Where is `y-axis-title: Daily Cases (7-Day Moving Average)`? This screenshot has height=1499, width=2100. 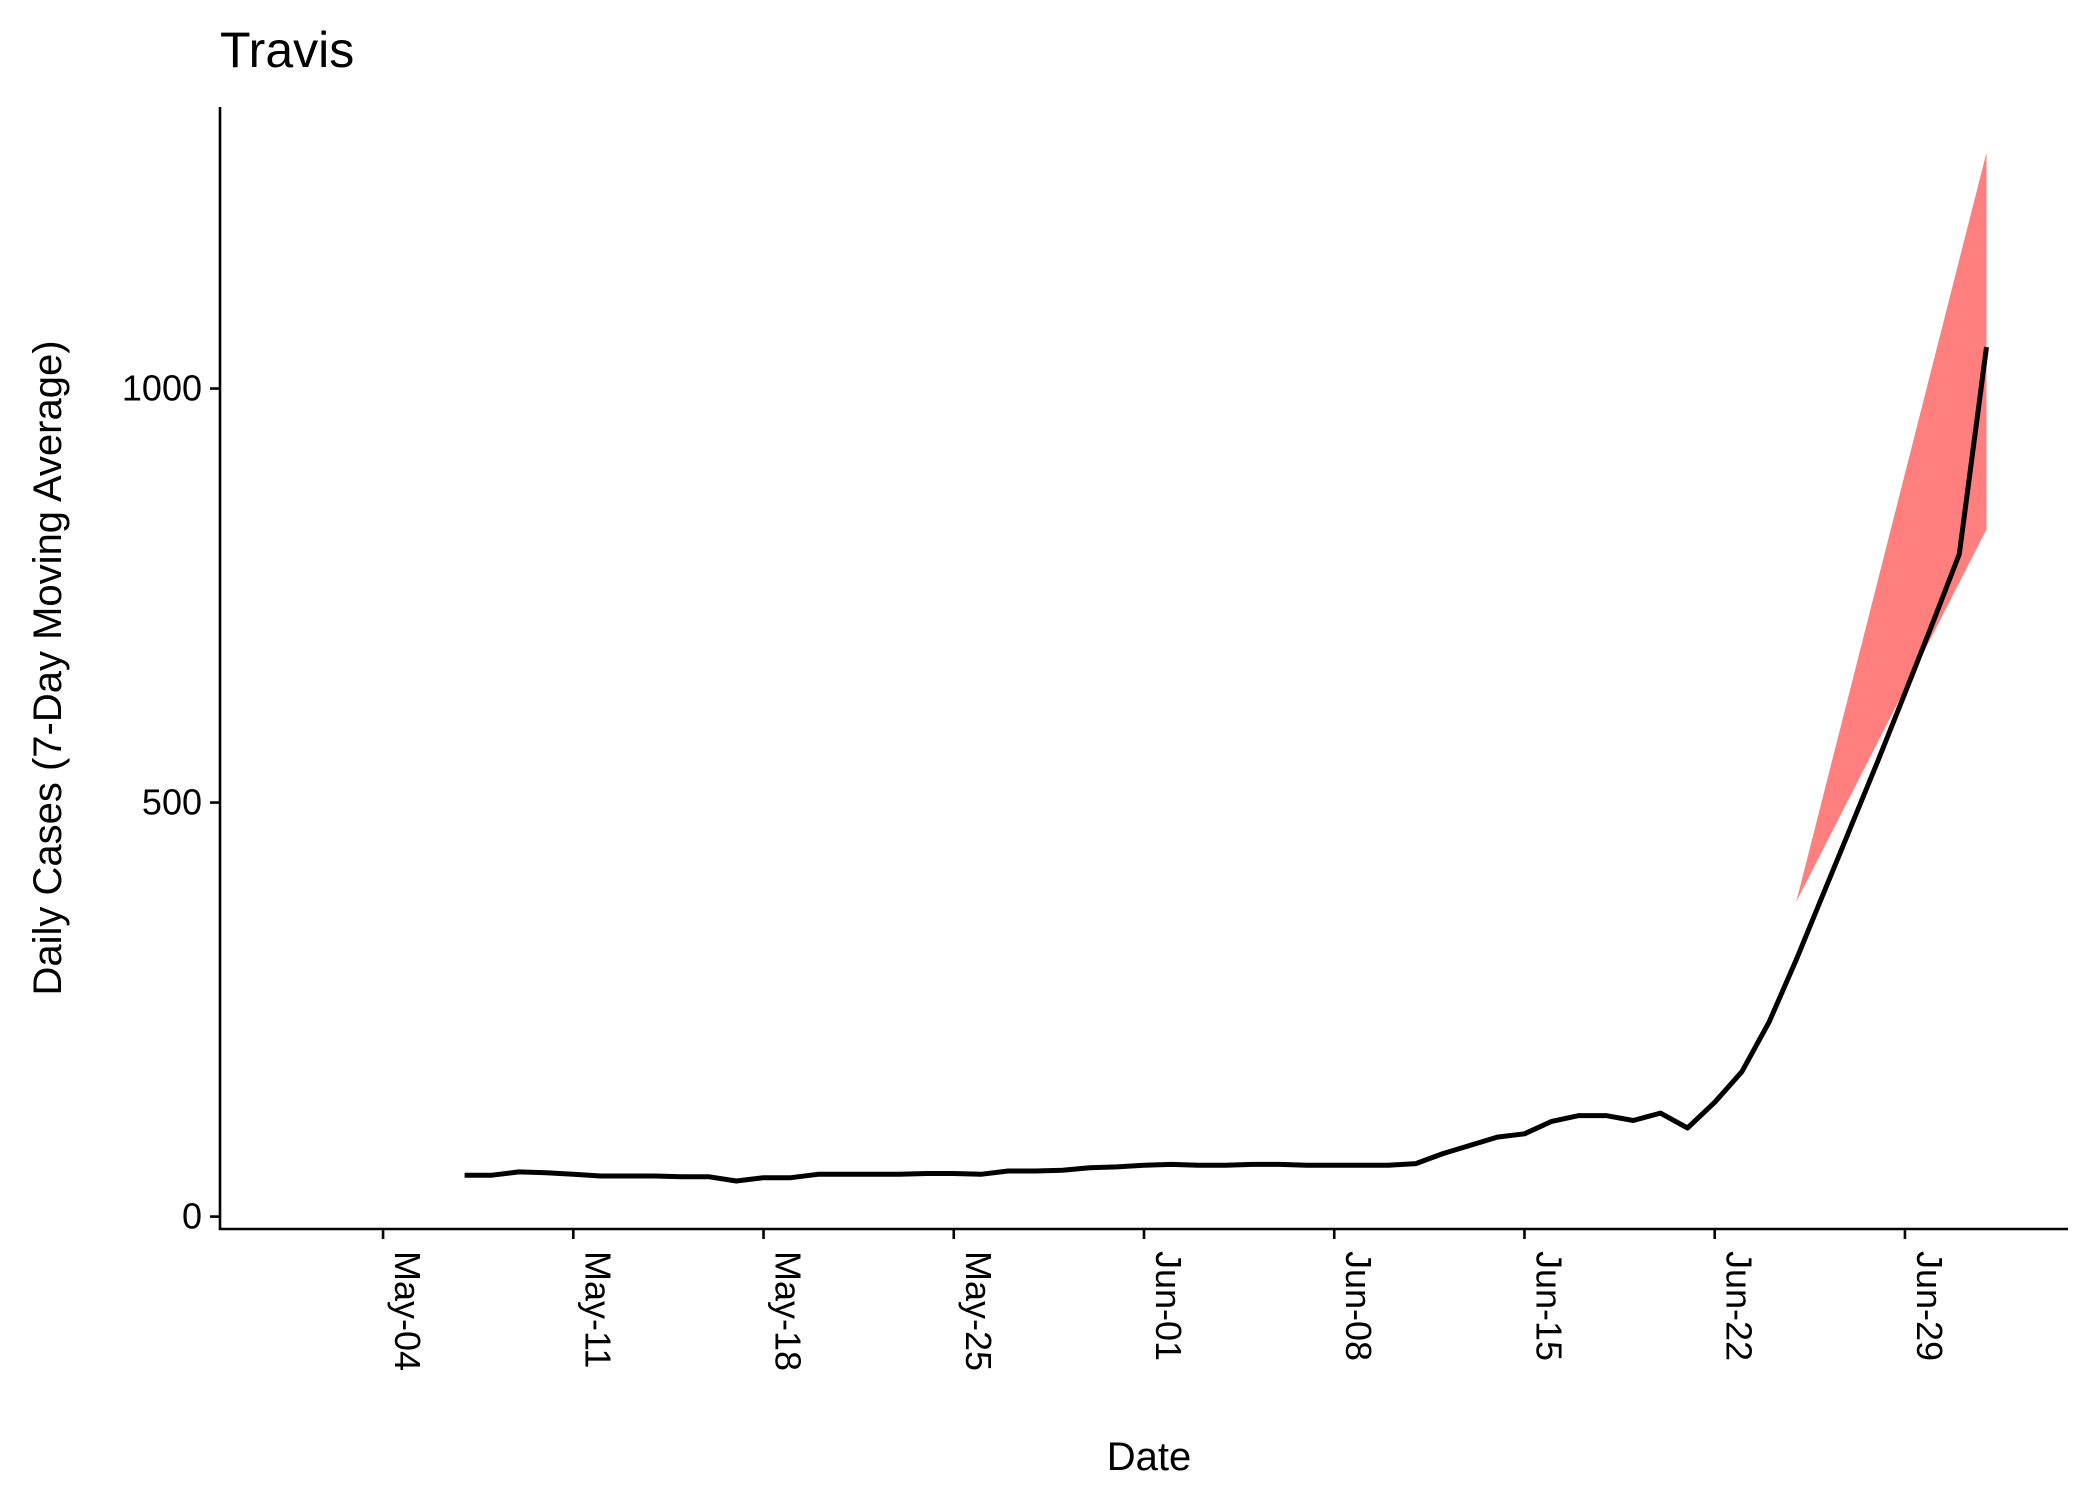 y-axis-title: Daily Cases (7-Day Moving Average) is located at coordinates (48, 667).